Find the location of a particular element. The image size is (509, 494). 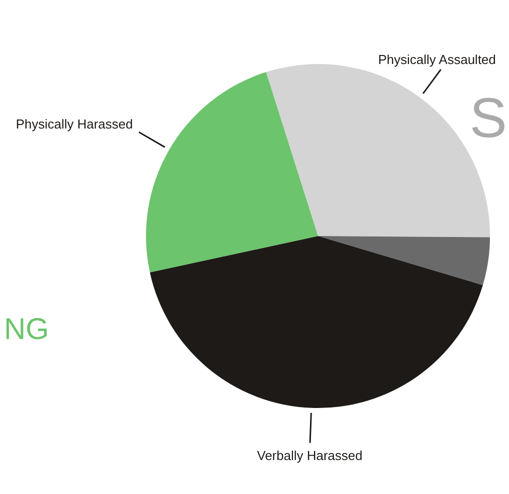

text: S is located at coordinates (488, 117).